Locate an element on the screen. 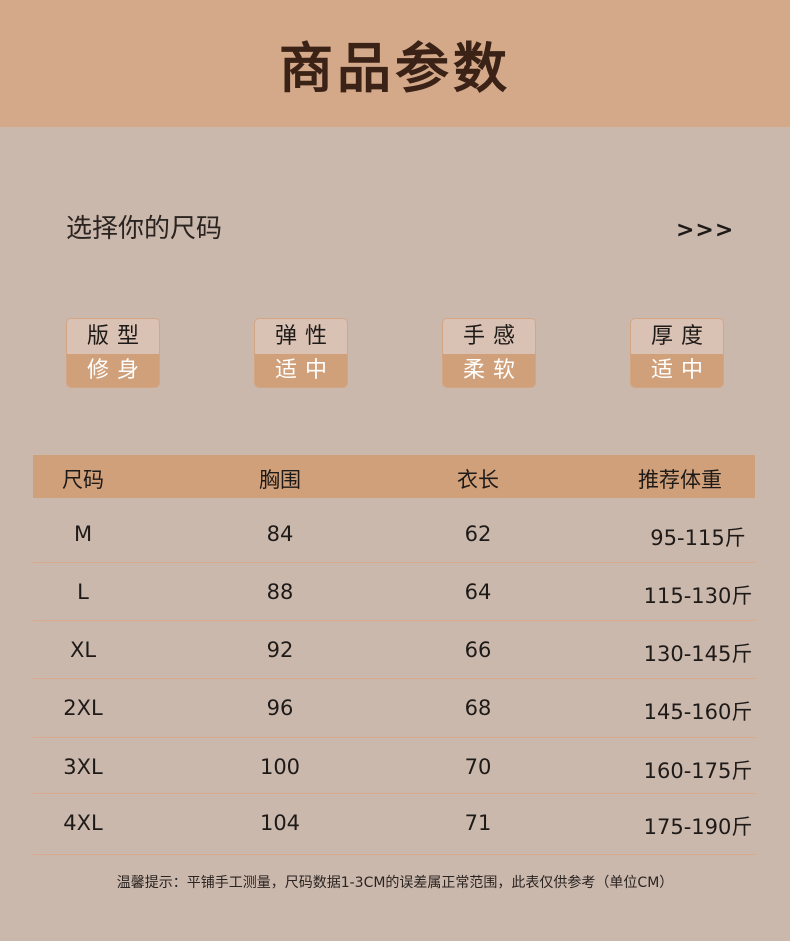 This screenshot has height=941, width=790. table-cell: 175-190斤 is located at coordinates (698, 827).